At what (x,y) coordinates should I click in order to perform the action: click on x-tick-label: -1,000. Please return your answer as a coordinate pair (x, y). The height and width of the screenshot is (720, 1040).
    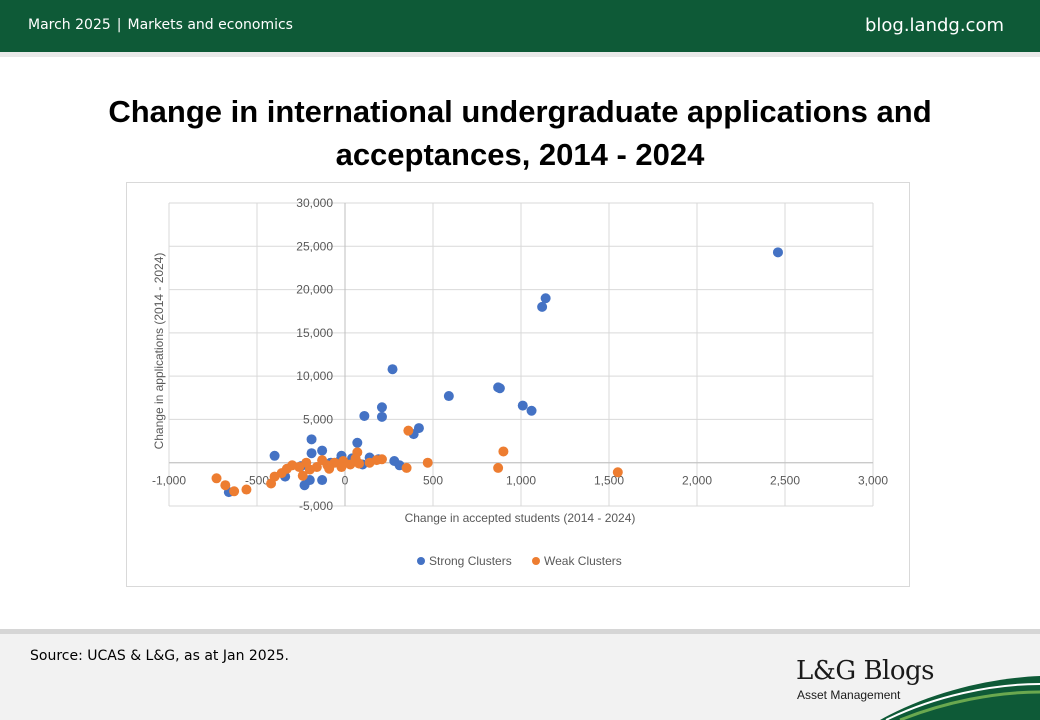
    Looking at the image, I should click on (169, 481).